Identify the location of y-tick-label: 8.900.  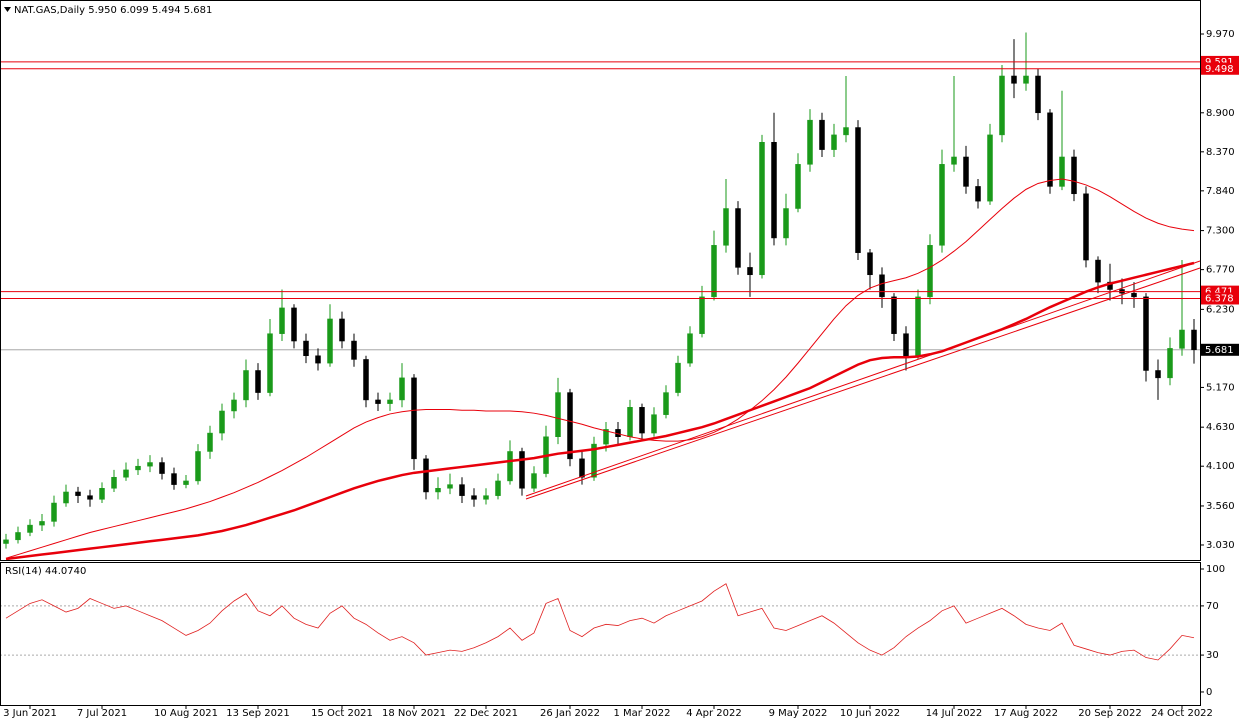
(1220, 113).